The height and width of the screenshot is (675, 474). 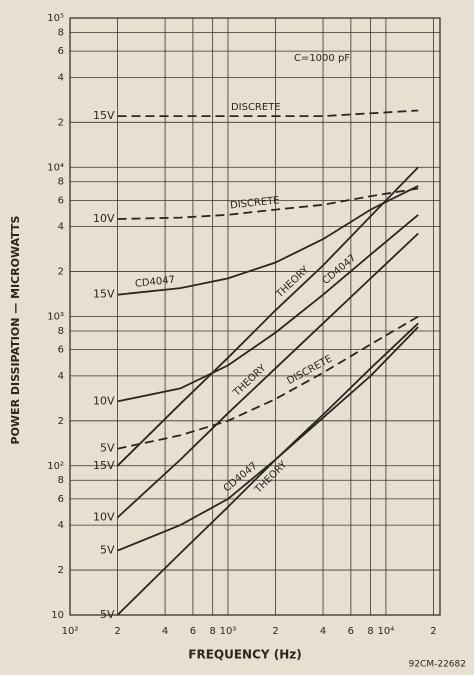 What do you see at coordinates (57, 615) in the screenshot?
I see `y-tick-label: 10` at bounding box center [57, 615].